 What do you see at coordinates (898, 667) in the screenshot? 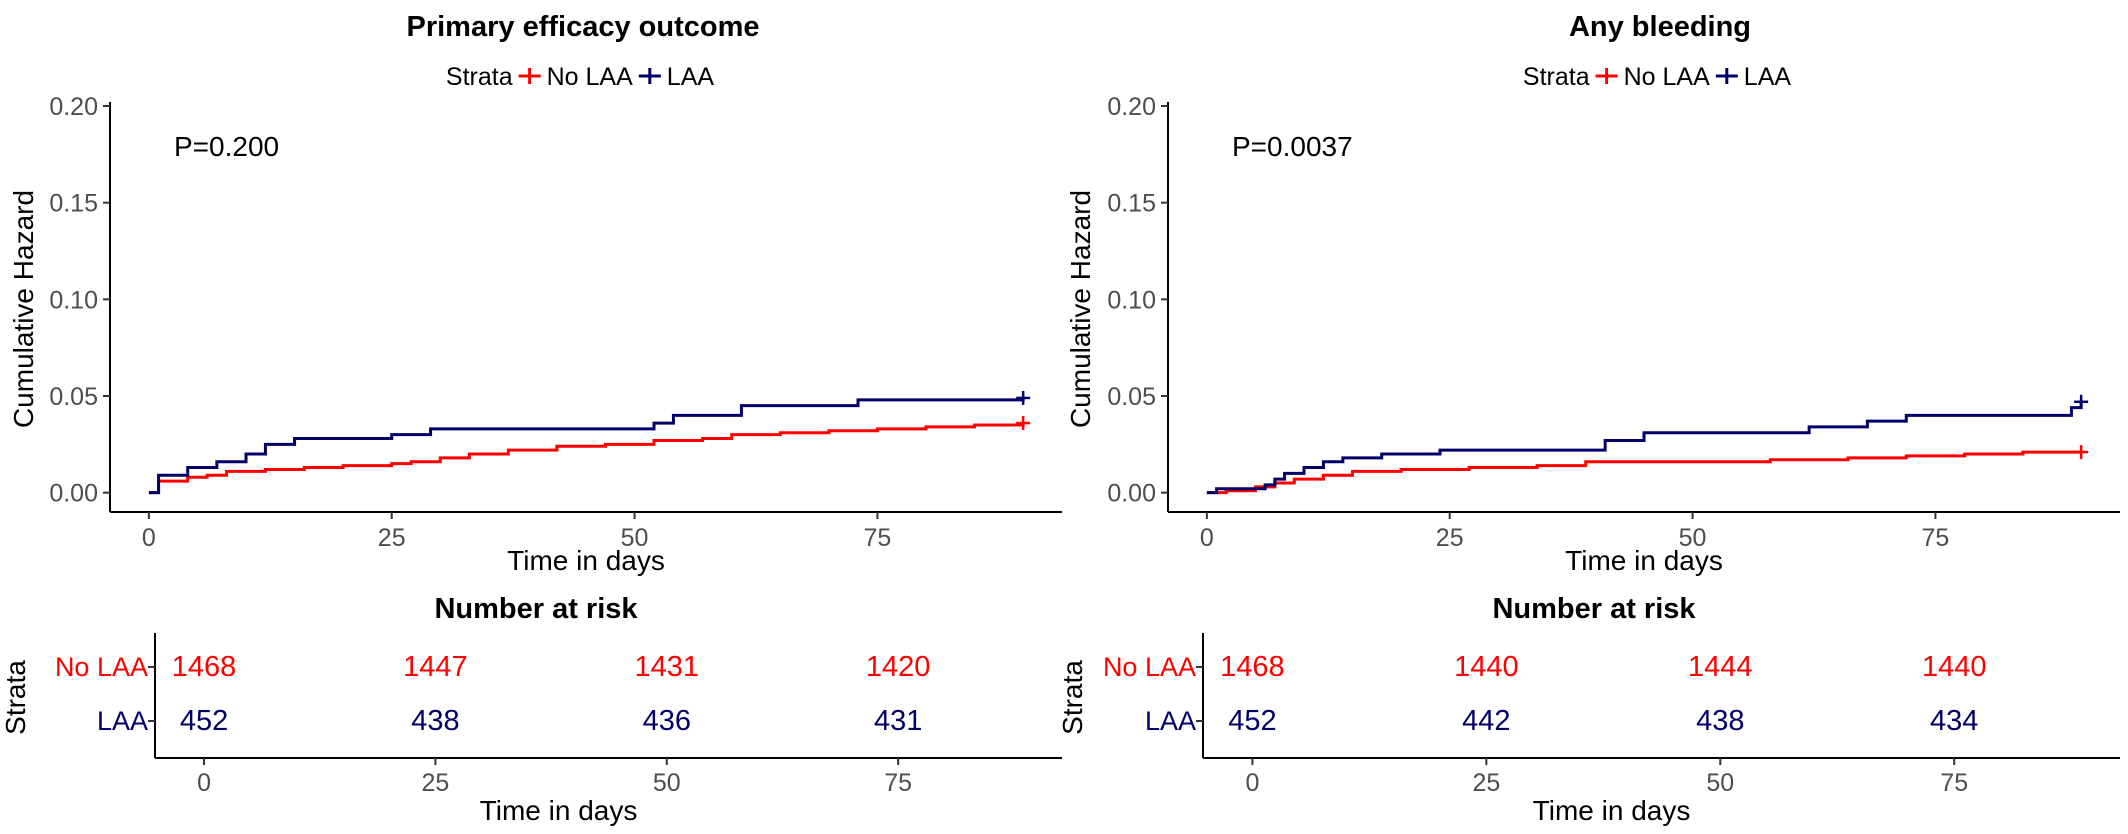
I see `risk-value: 1420` at bounding box center [898, 667].